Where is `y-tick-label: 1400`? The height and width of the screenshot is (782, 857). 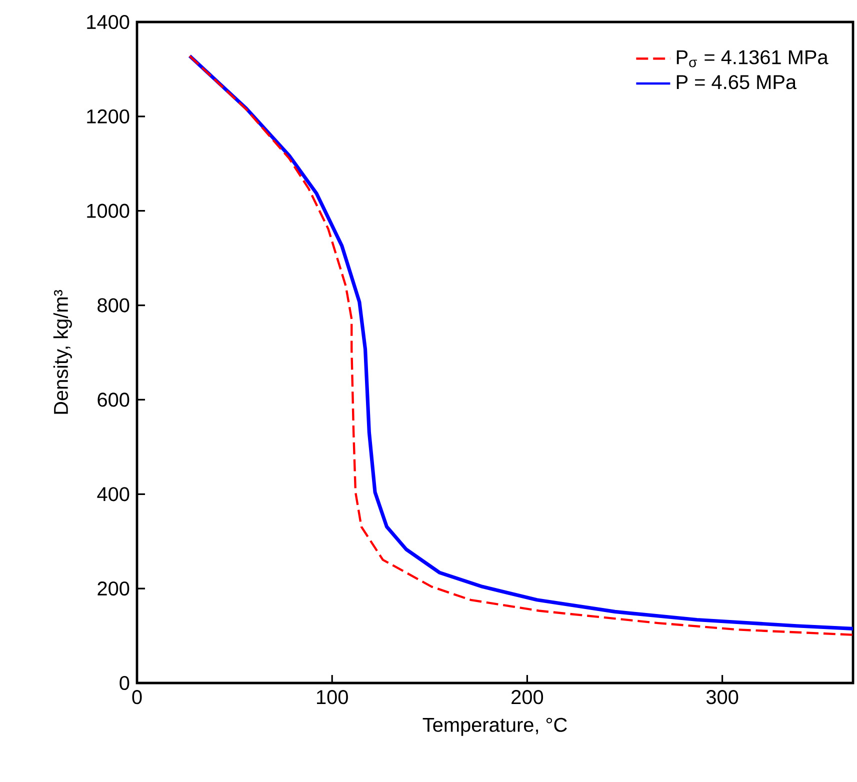 y-tick-label: 1400 is located at coordinates (108, 22).